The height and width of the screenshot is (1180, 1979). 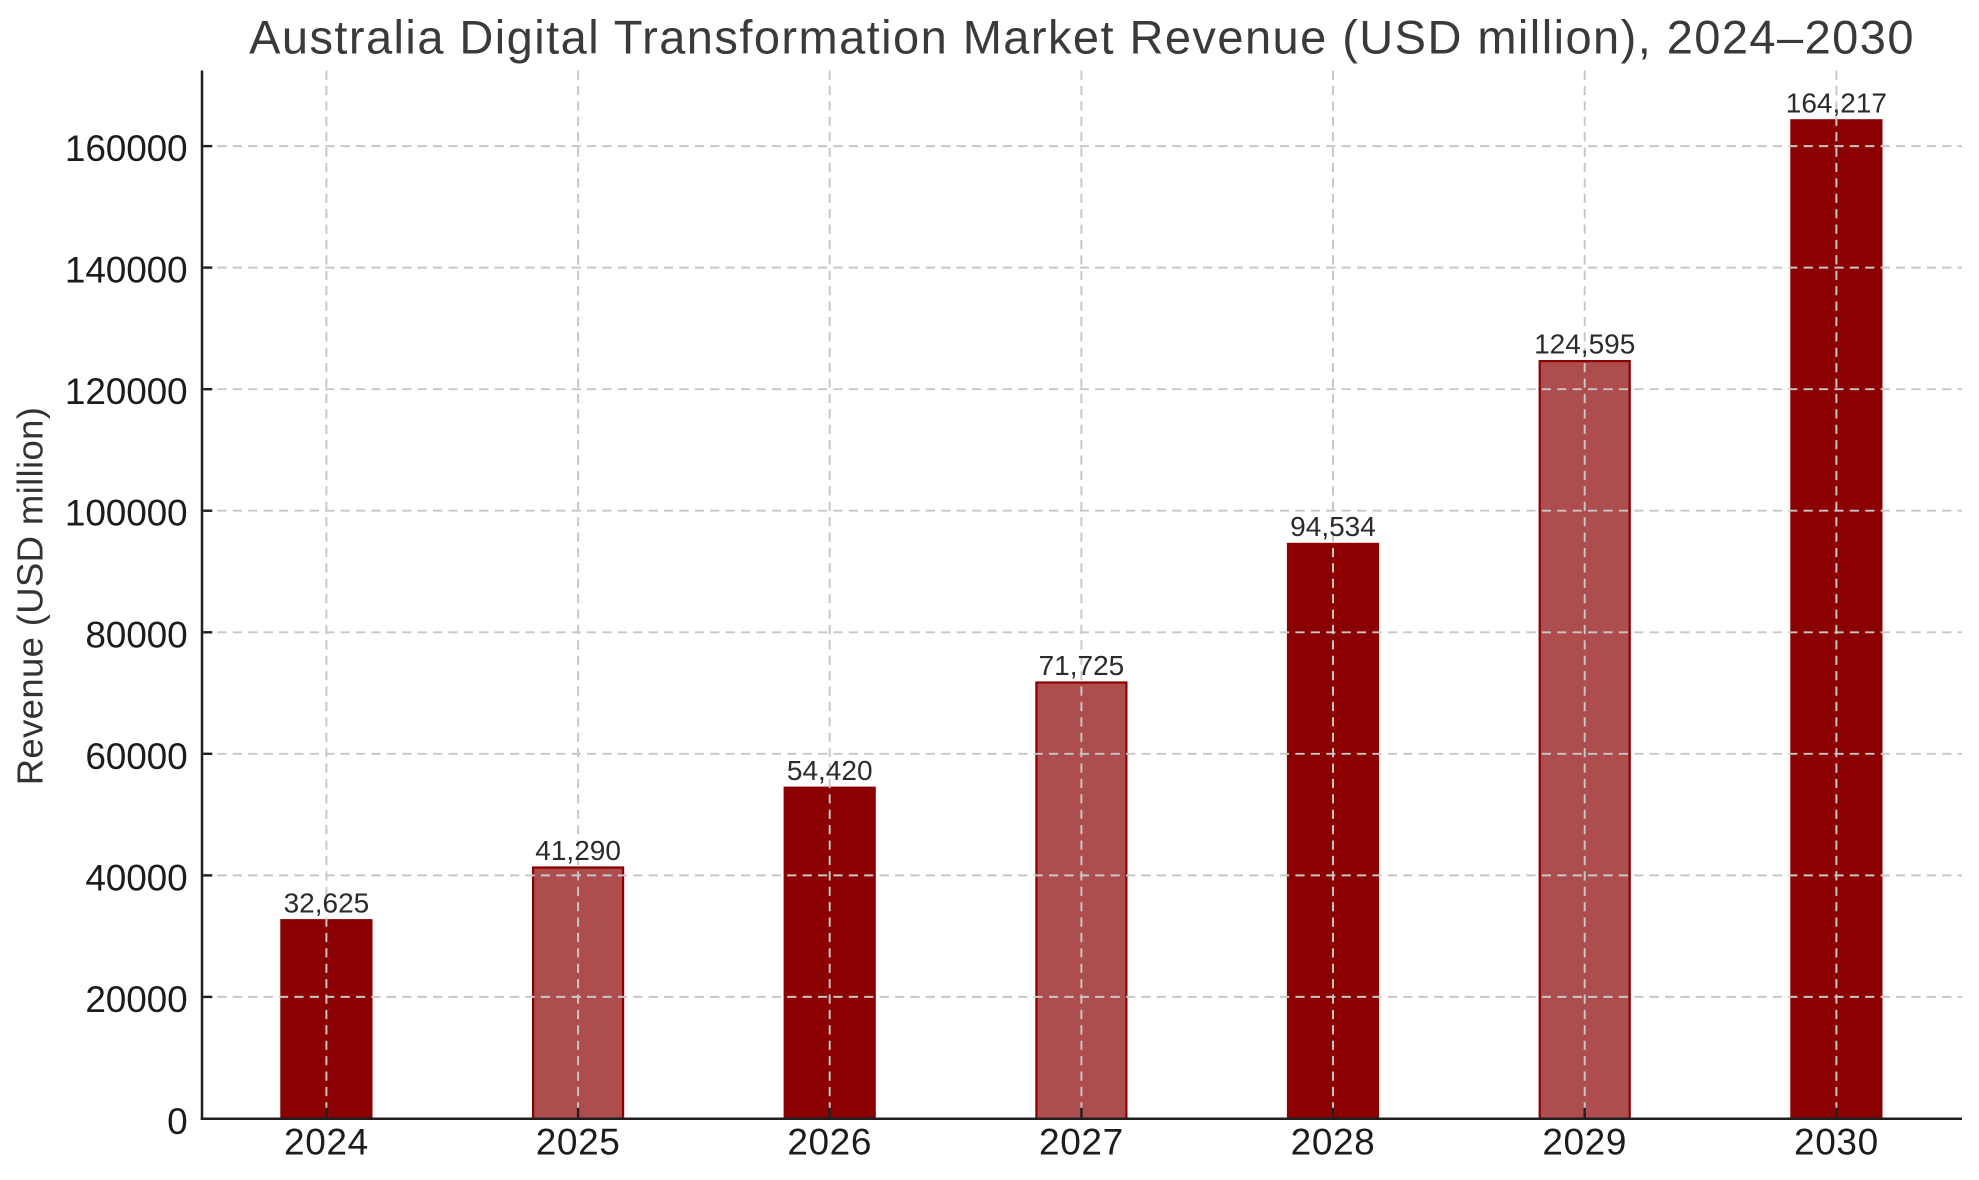 What do you see at coordinates (1836, 1142) in the screenshot?
I see `svg-text: 2030` at bounding box center [1836, 1142].